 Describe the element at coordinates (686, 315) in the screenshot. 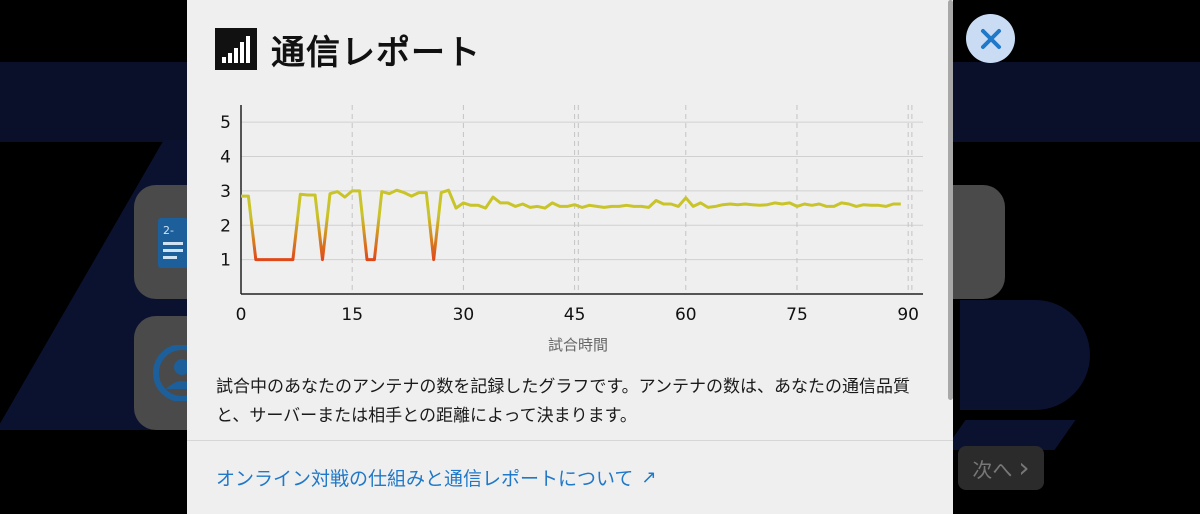

I see `x-tick-label: 60` at that location.